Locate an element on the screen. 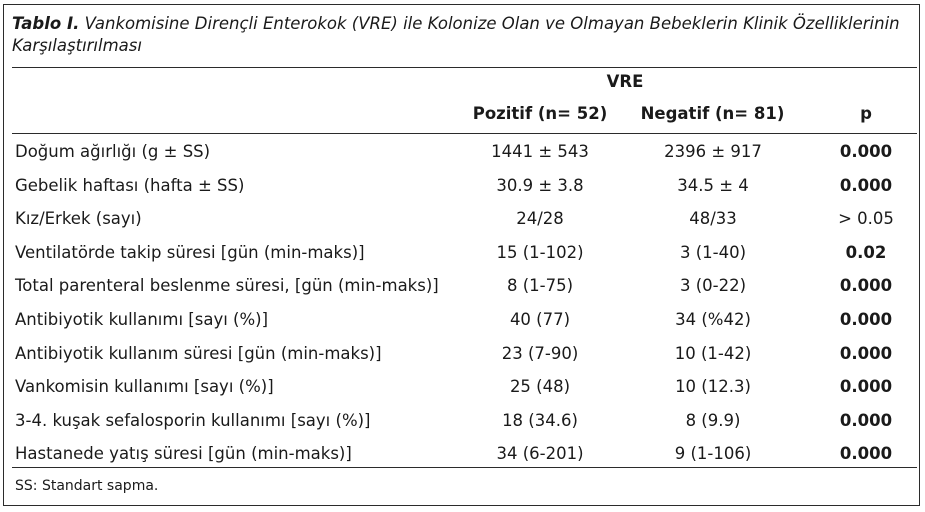 Image resolution: width=925 pixels, height=512 pixels. bottom-rule is located at coordinates (464, 467).